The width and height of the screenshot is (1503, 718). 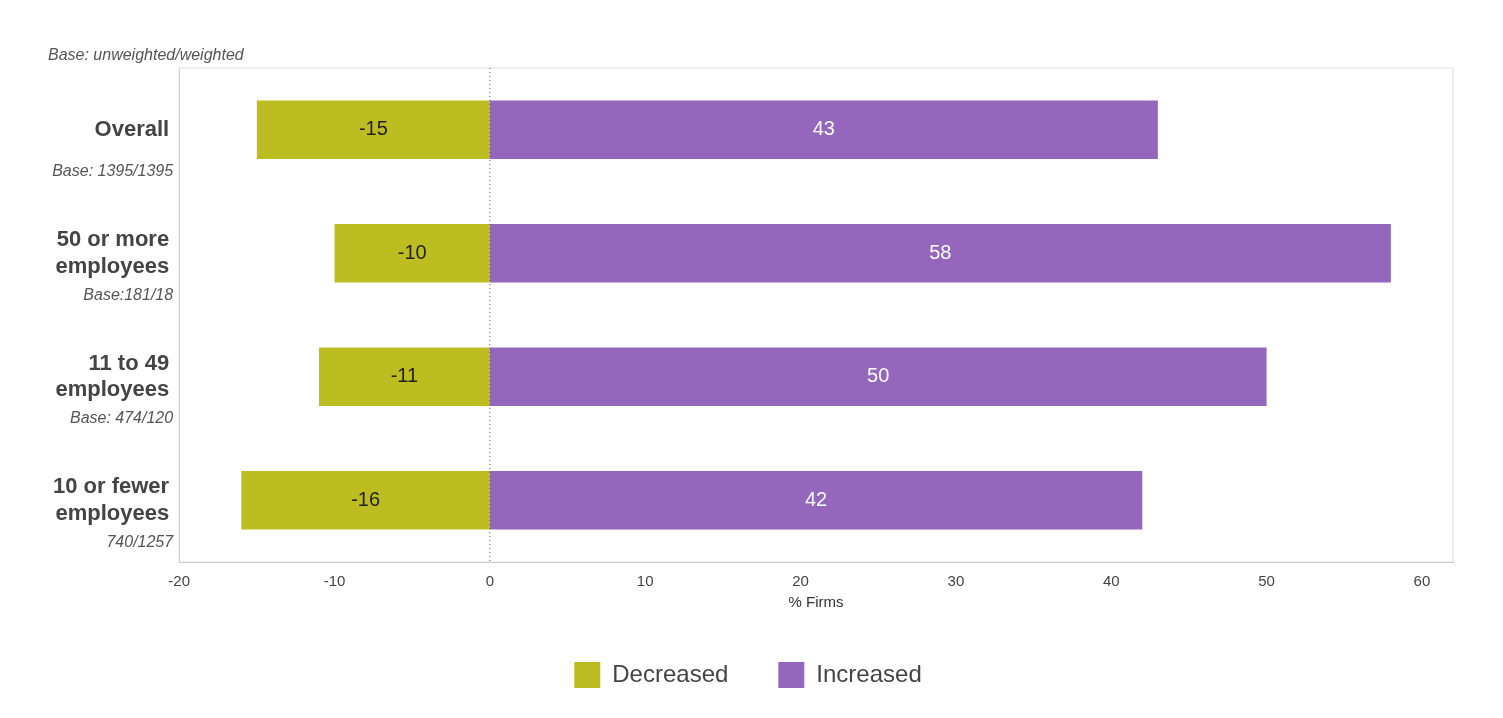 I want to click on x-tick-label: 20, so click(x=800, y=581).